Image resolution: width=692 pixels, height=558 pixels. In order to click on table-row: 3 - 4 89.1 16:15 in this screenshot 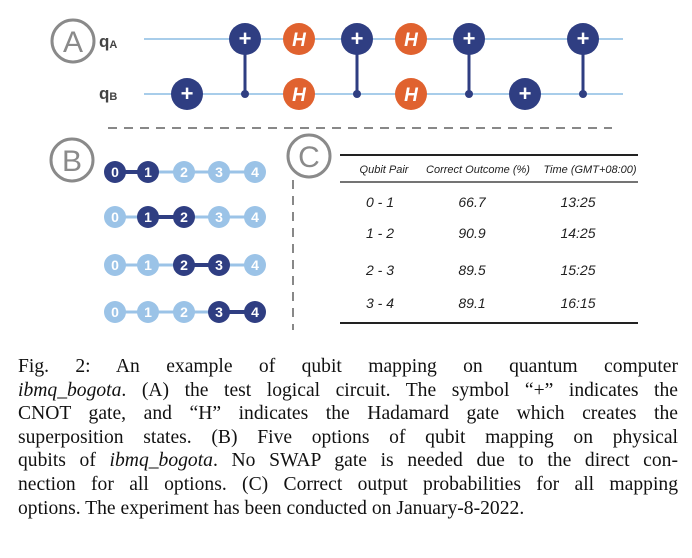, I will do `click(481, 303)`.